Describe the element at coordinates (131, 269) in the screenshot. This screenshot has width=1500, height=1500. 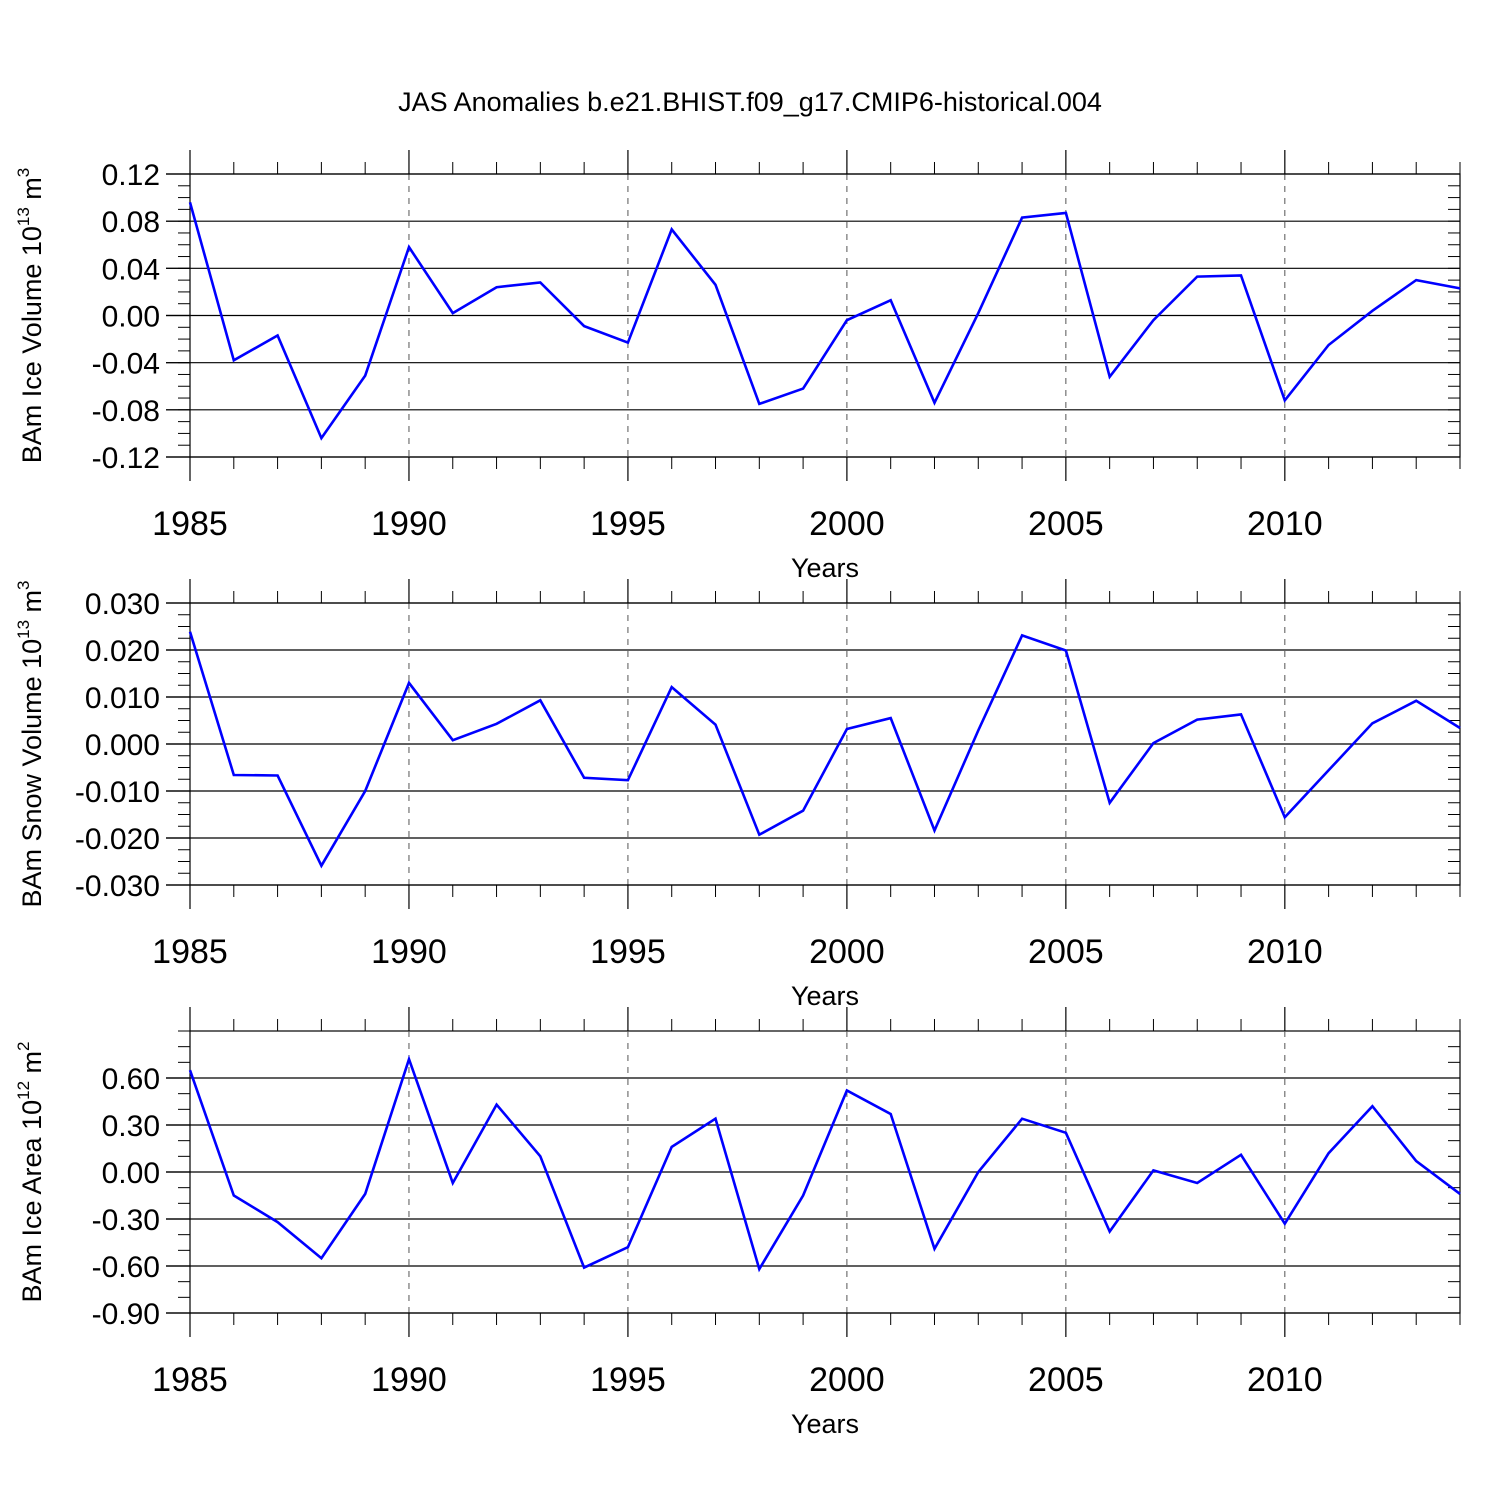
I see `y-tick-label: 0.04` at that location.